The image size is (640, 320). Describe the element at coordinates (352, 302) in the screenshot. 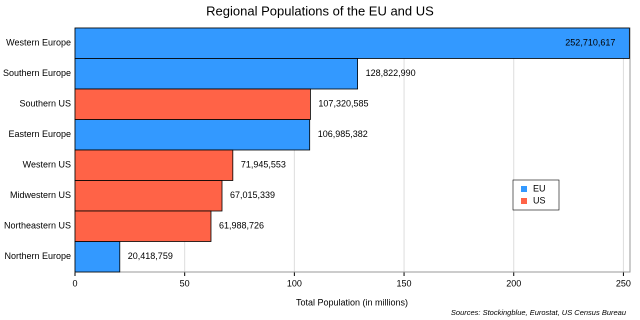

I see `x-axis-label: Total Population (in millions)` at that location.